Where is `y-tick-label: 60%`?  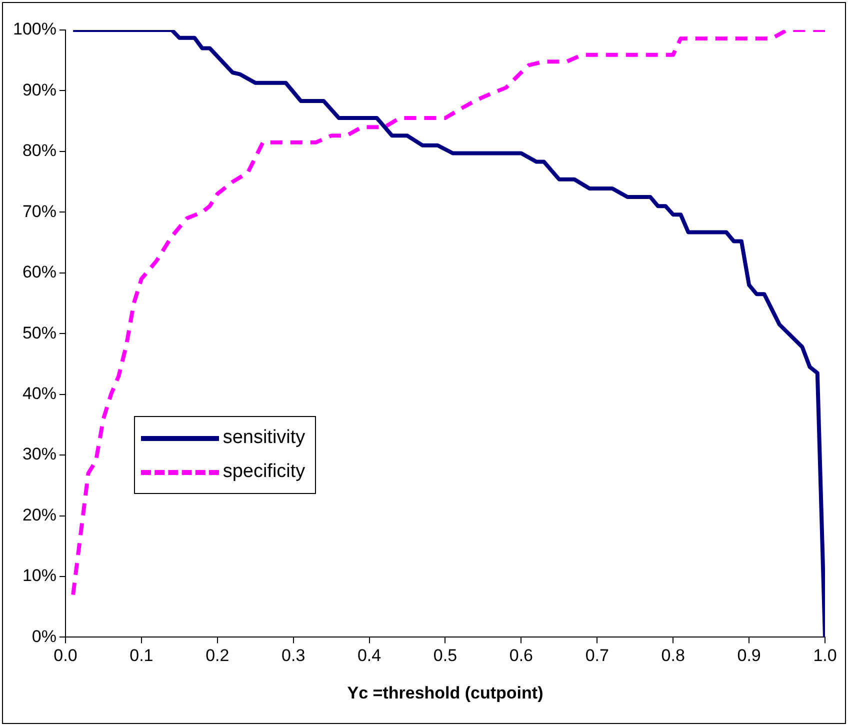 y-tick-label: 60% is located at coordinates (39, 272).